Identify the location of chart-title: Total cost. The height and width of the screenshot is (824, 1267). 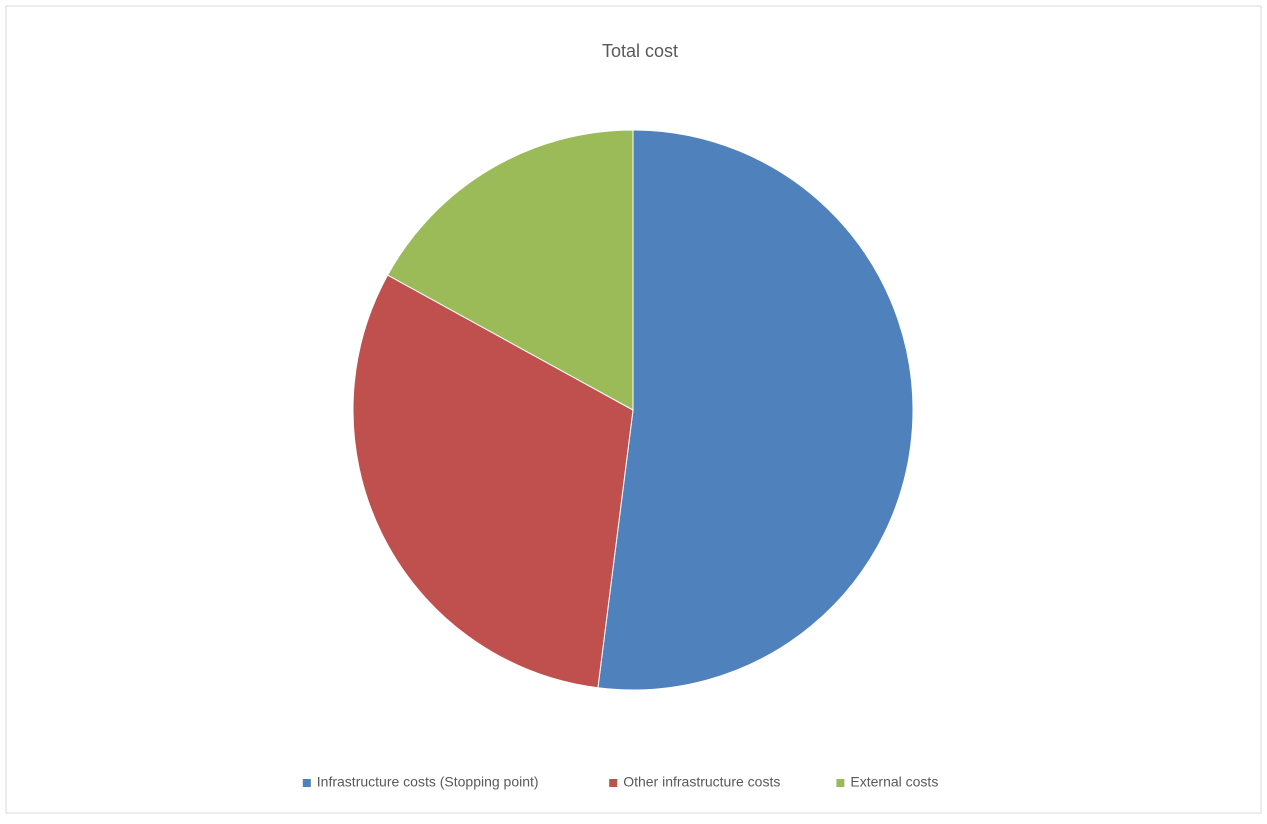
(640, 51).